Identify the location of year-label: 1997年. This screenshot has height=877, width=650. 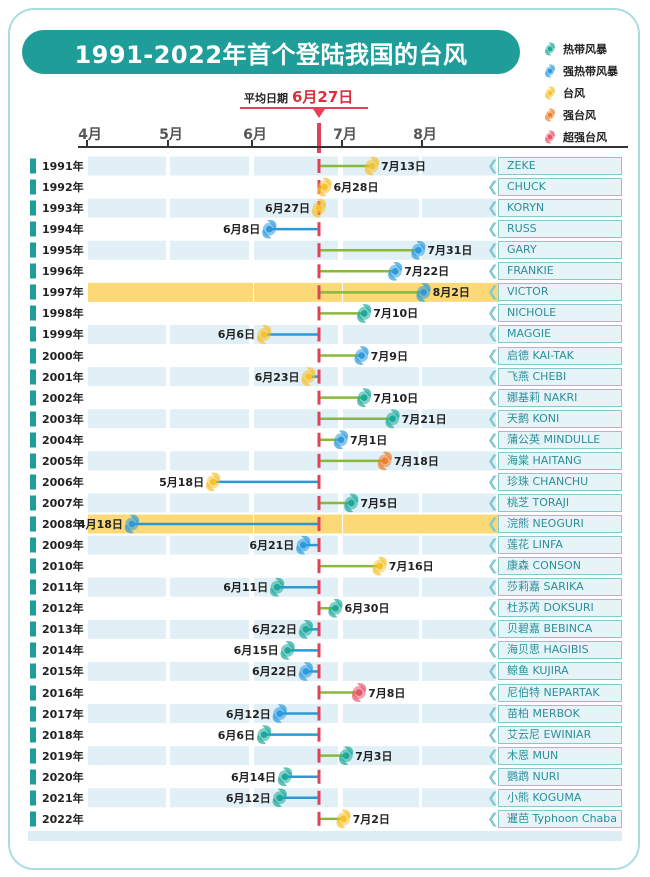
(63, 293).